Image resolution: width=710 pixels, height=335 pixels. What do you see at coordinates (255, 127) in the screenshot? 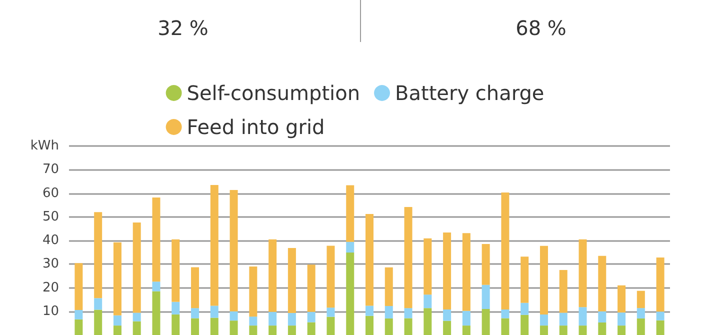
I see `legend-label: Feed into grid` at bounding box center [255, 127].